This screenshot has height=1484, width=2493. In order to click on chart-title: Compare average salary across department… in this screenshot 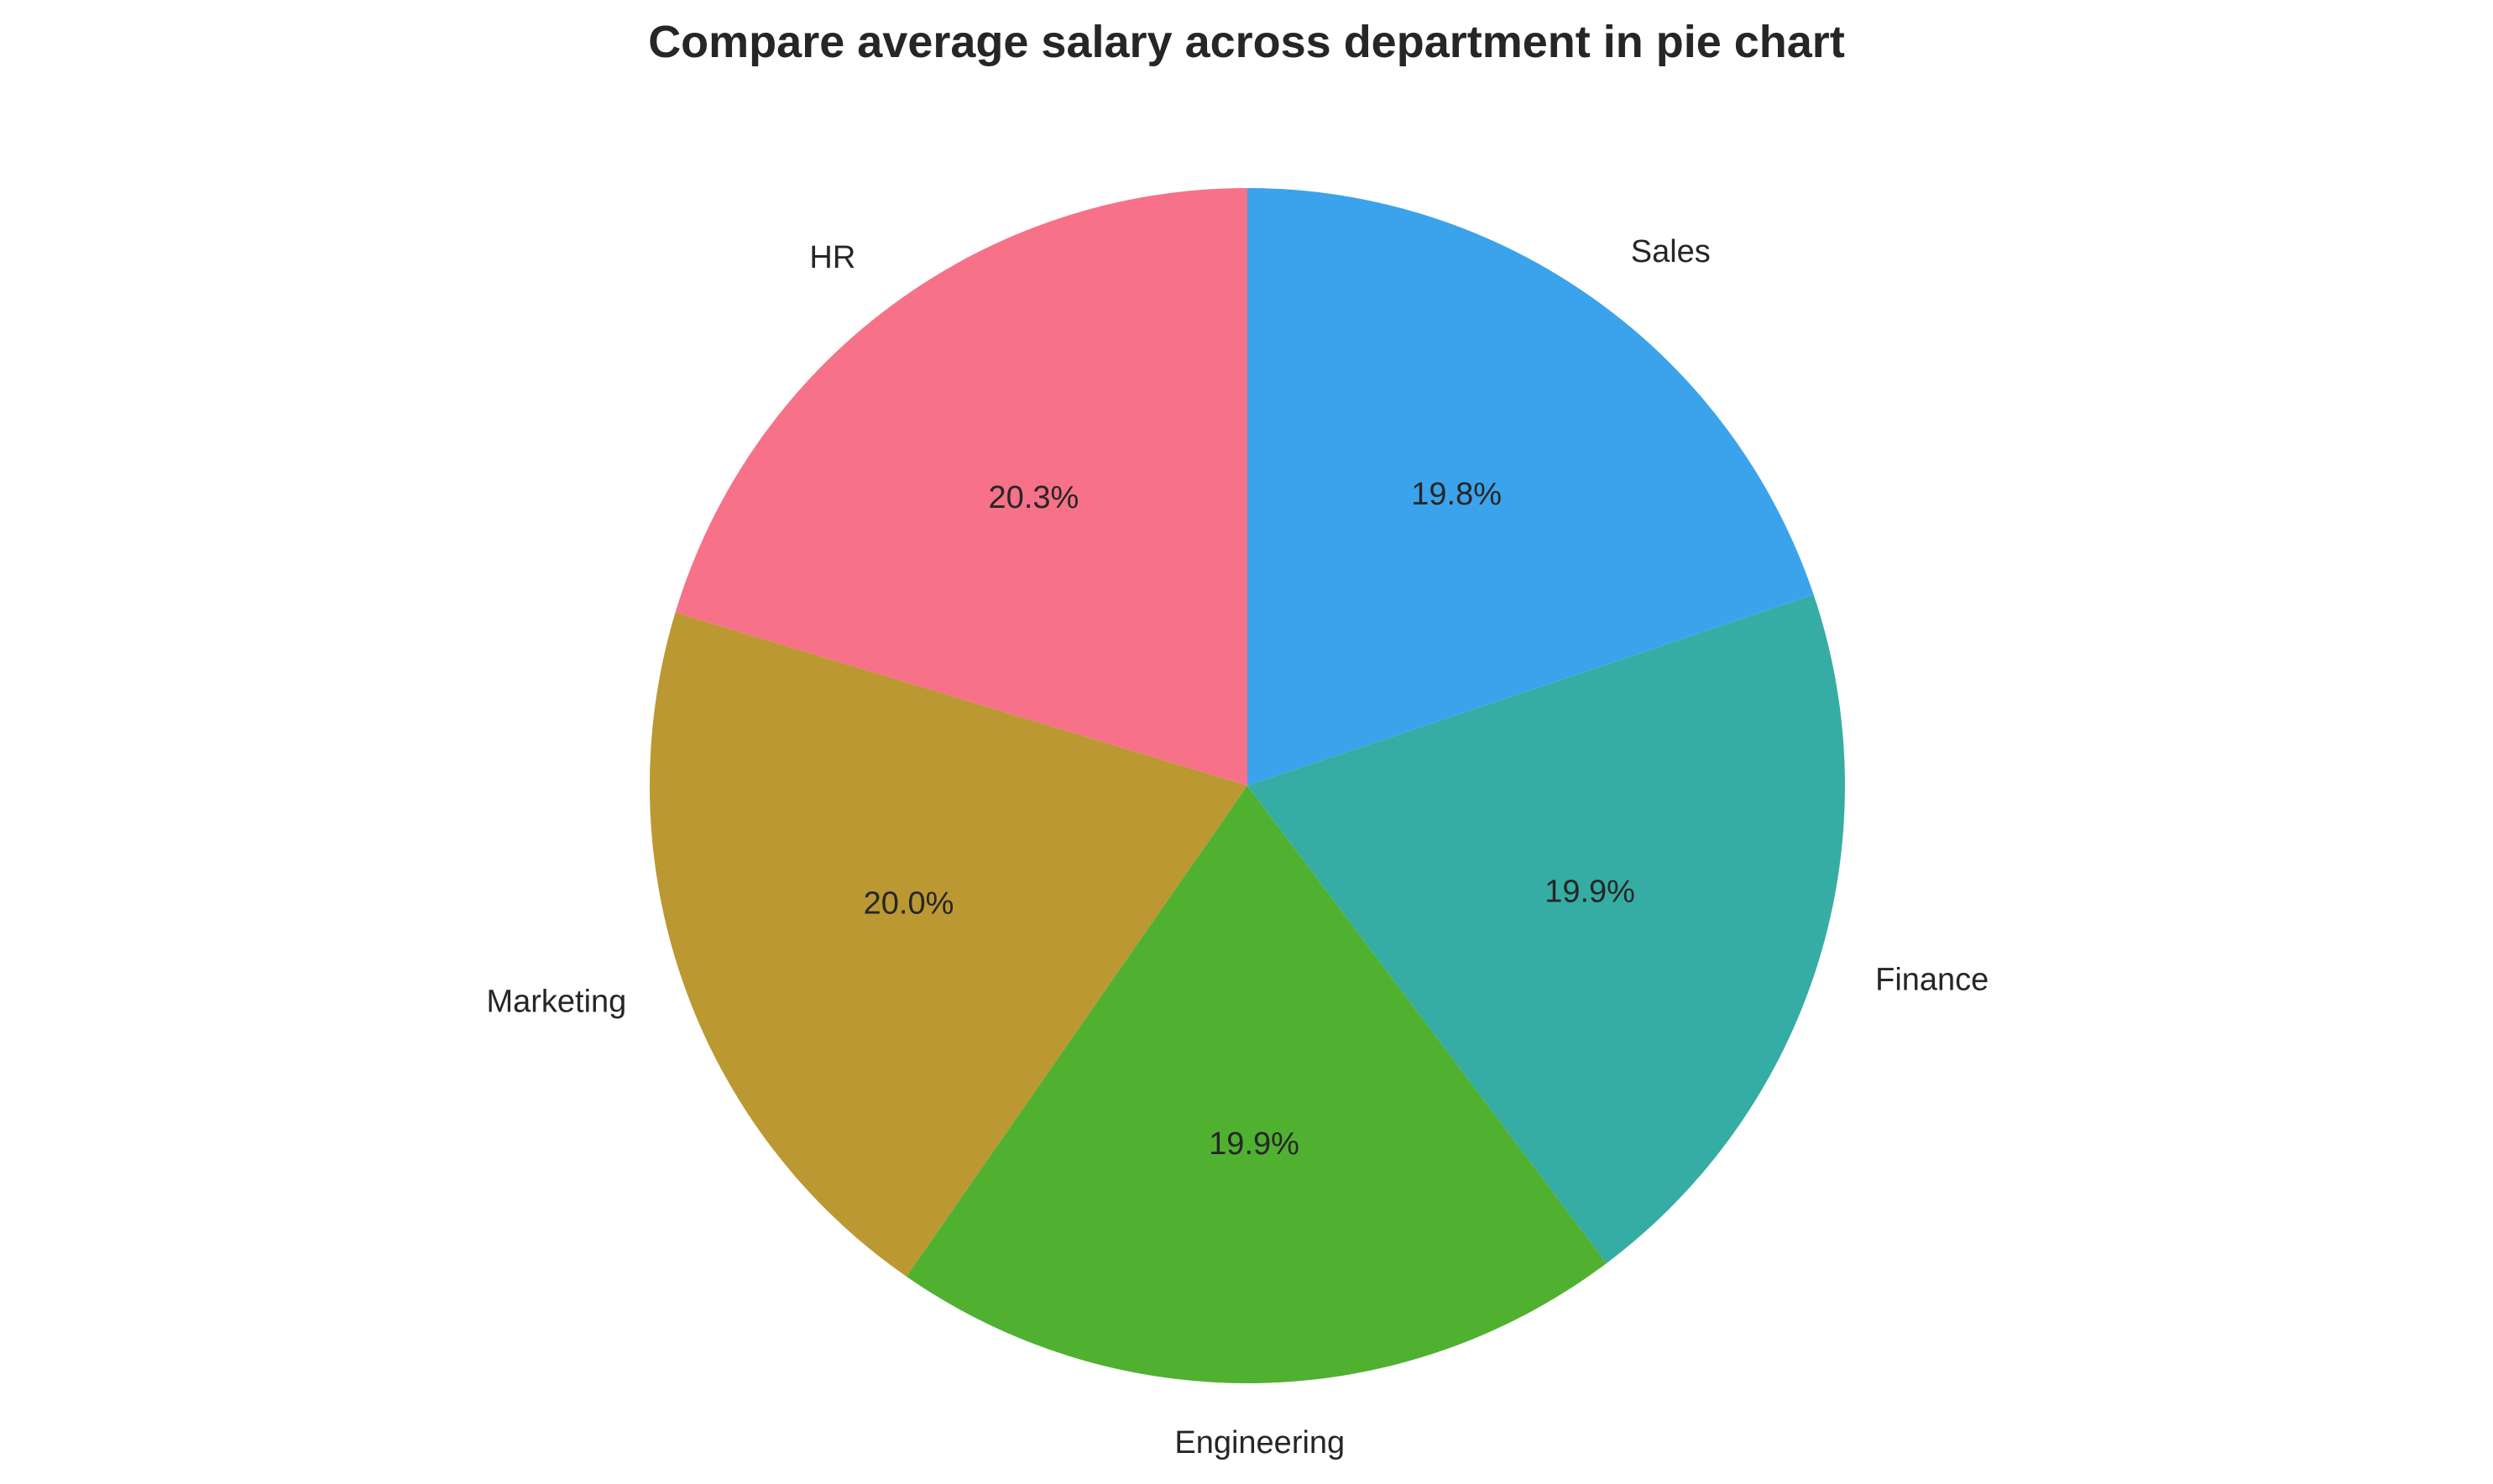, I will do `click(1246, 42)`.